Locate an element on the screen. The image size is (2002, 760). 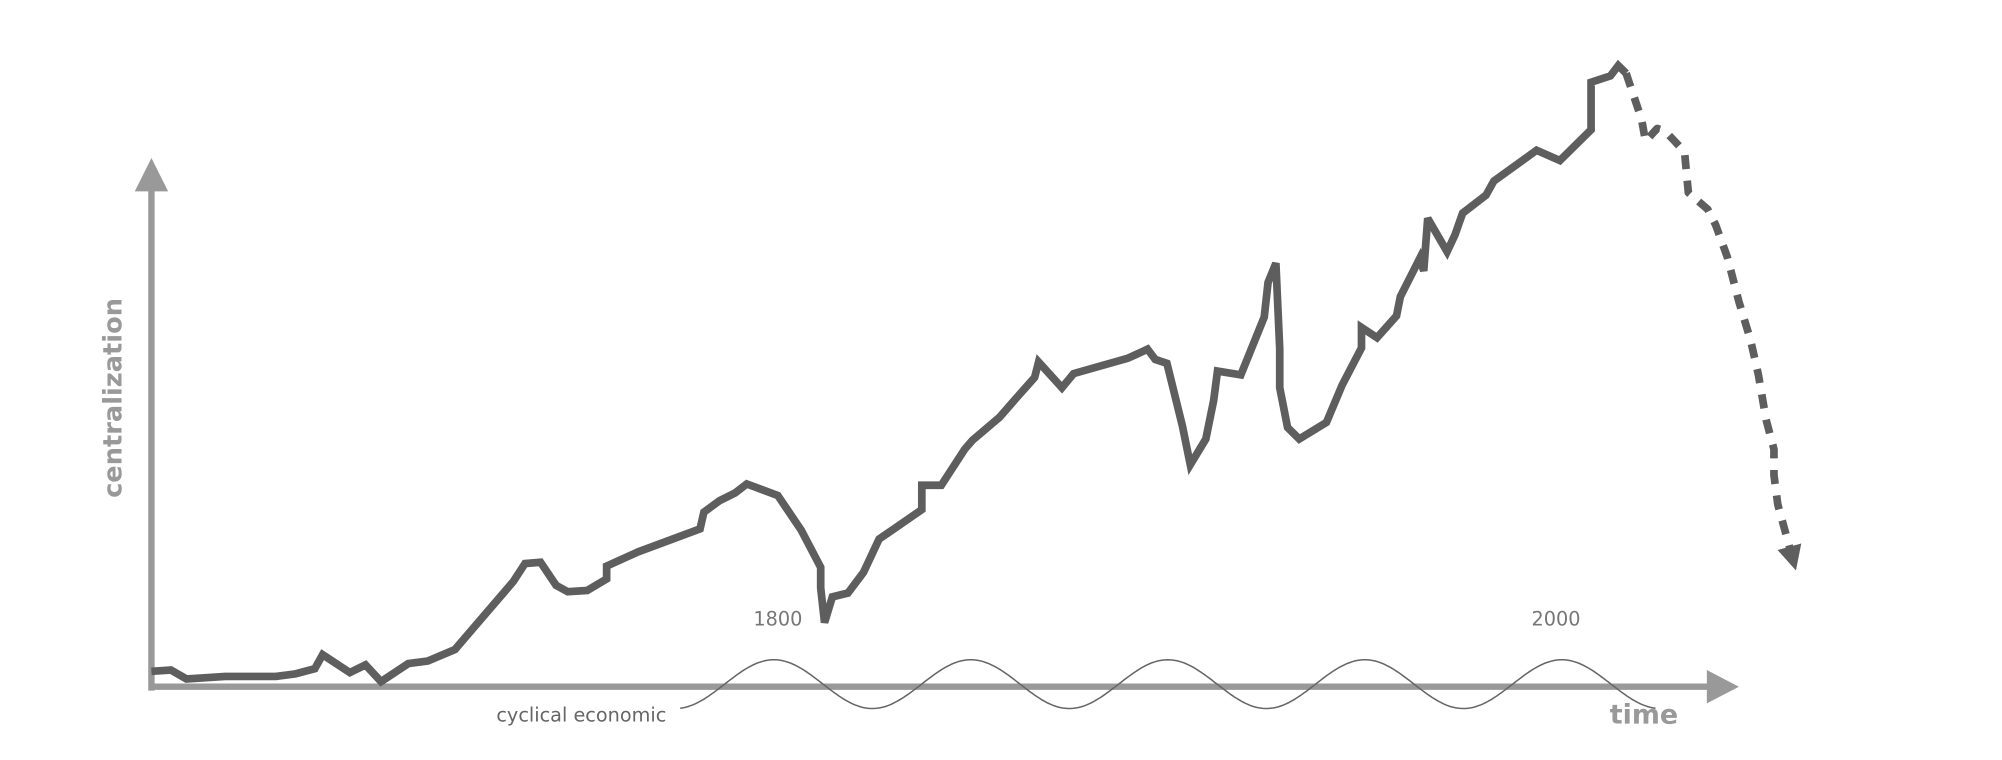
x-axis-label: time is located at coordinates (1644, 715).